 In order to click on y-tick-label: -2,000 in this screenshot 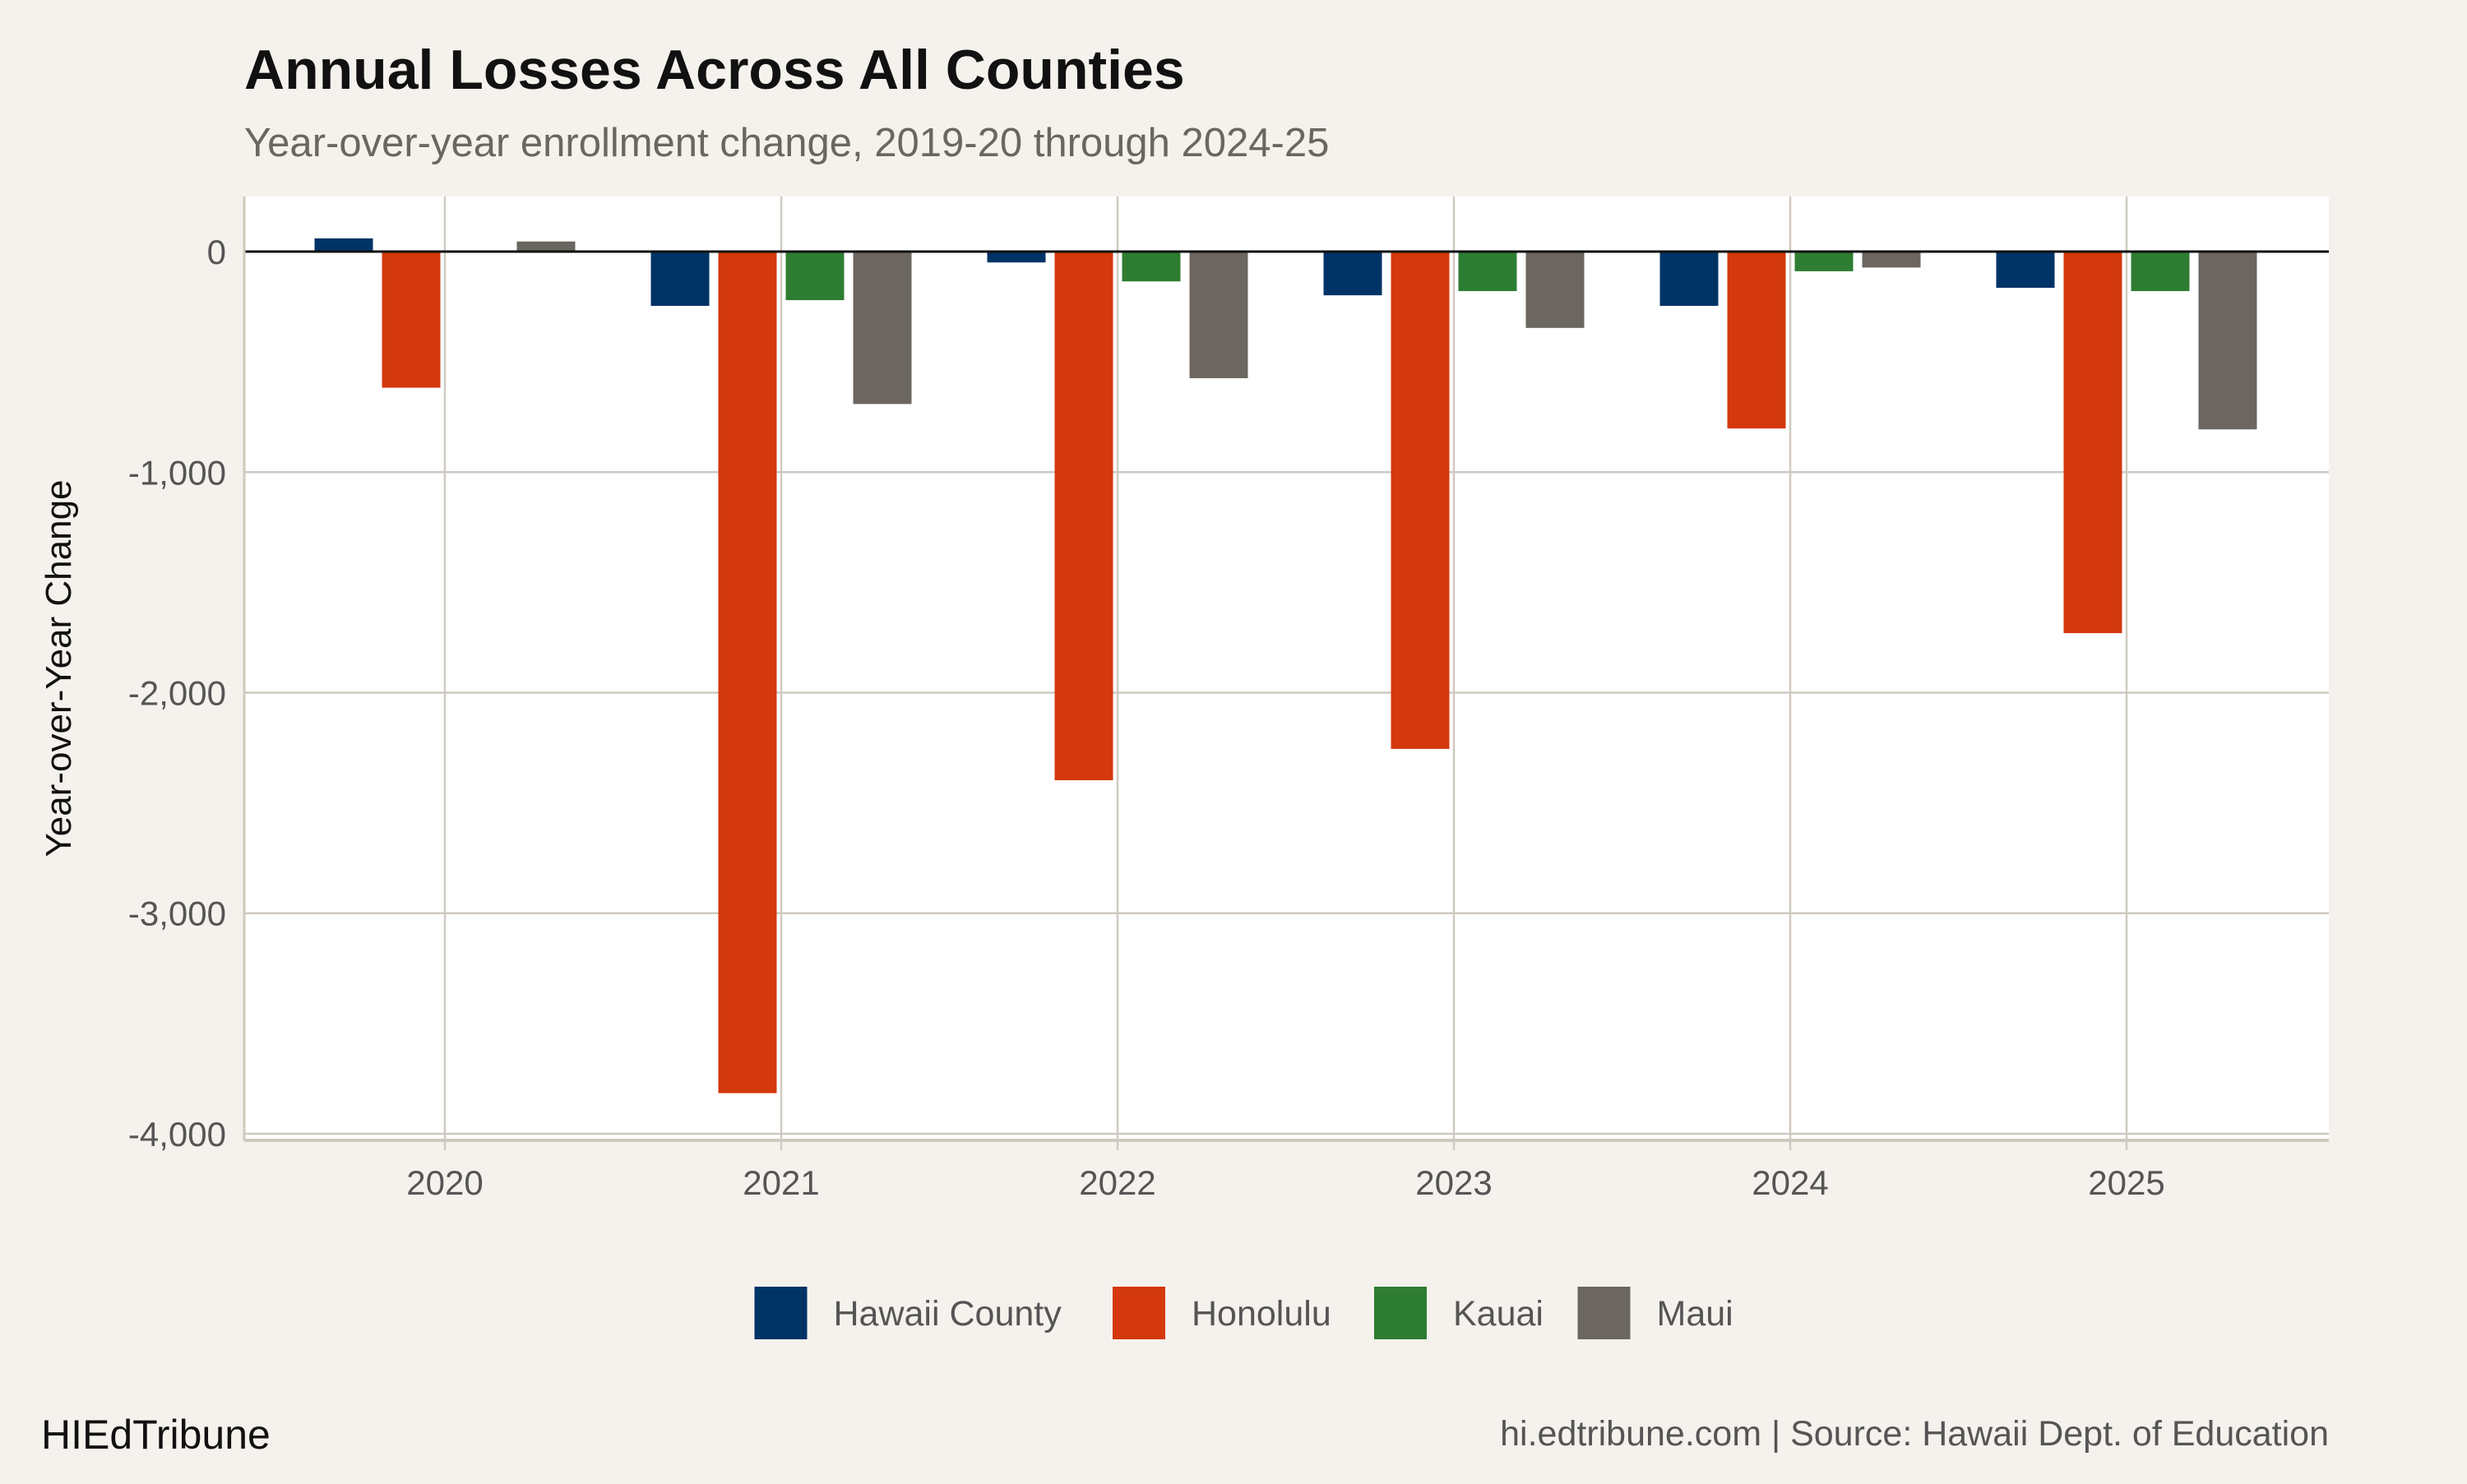, I will do `click(177, 693)`.